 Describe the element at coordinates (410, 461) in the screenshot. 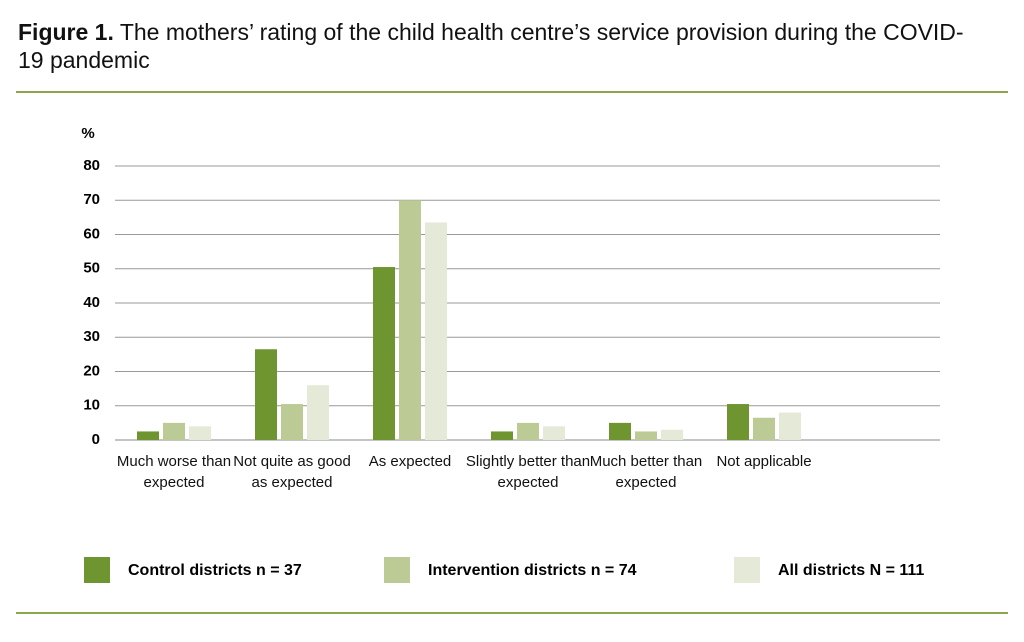

I see `x-tick-label: As expected` at that location.